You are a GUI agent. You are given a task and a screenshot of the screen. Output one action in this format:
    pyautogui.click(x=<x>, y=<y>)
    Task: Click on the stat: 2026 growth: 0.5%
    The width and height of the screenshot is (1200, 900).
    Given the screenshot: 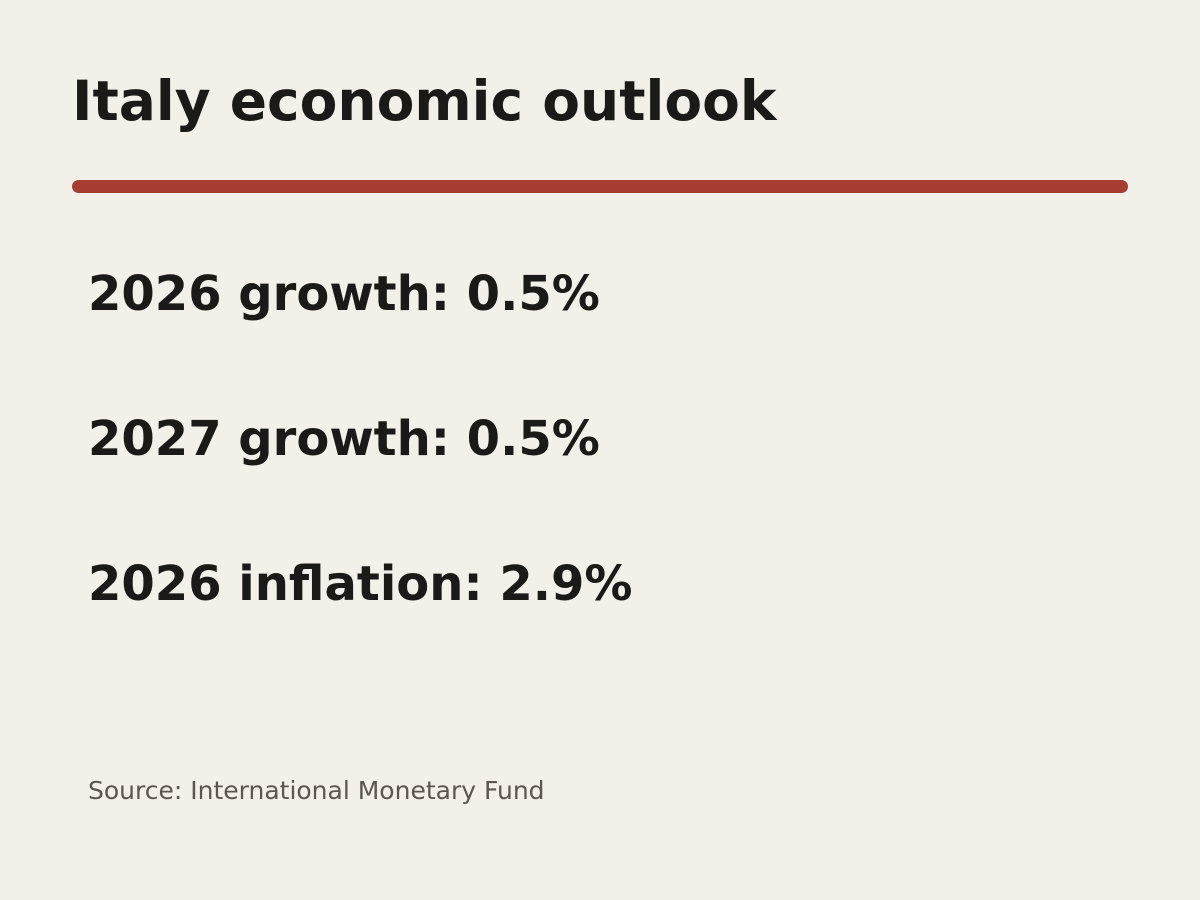 What is the action you would take?
    pyautogui.click(x=344, y=294)
    